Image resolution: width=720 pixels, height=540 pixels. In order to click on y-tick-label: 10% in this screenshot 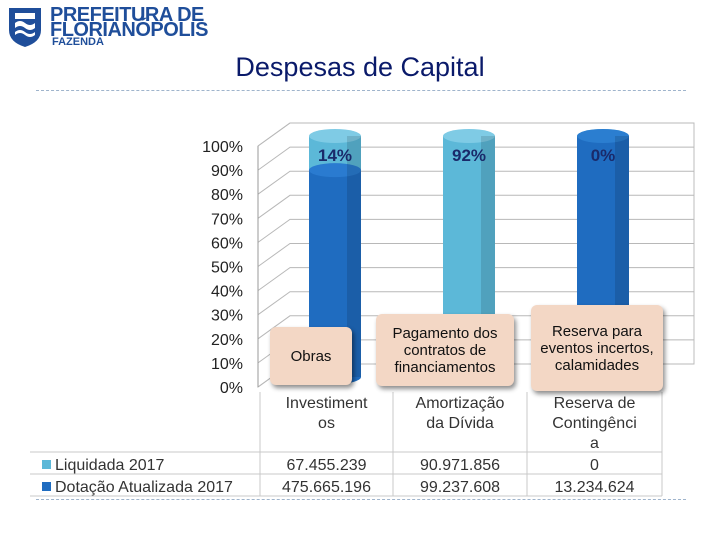, I will do `click(227, 364)`.